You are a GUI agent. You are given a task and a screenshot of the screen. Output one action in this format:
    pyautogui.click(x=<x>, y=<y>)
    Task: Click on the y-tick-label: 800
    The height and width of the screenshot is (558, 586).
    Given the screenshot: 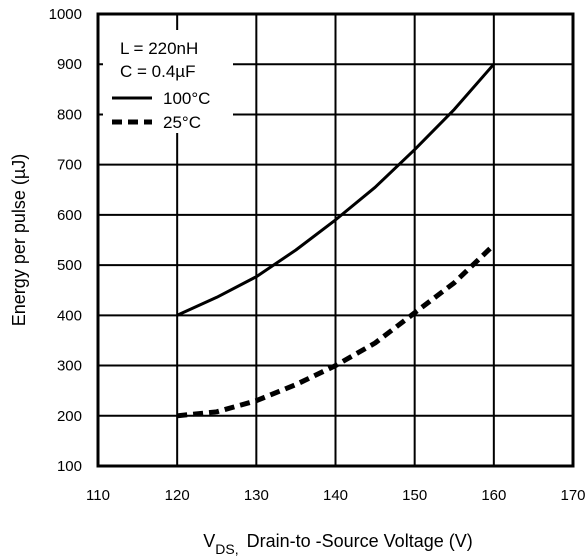 What is the action you would take?
    pyautogui.click(x=69, y=114)
    